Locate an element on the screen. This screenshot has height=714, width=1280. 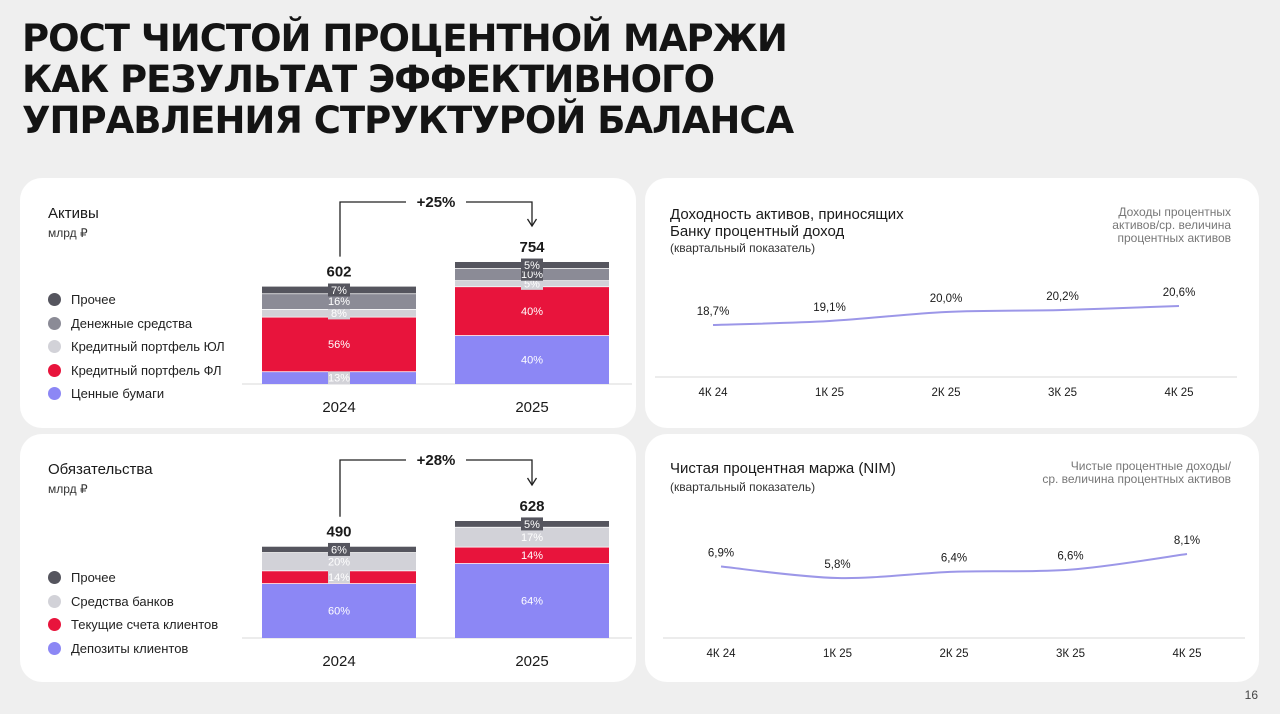
legend-label: Депозиты клиентов is located at coordinates (130, 648).